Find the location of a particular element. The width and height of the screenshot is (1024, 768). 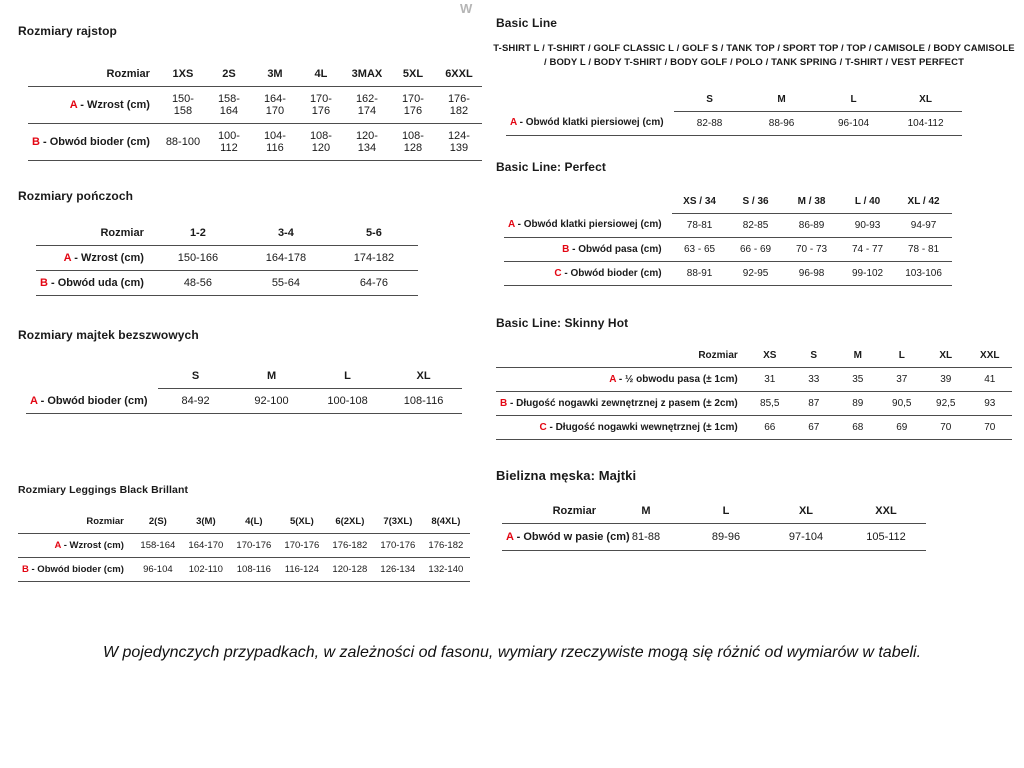

size-column-header: M is located at coordinates (271, 376).